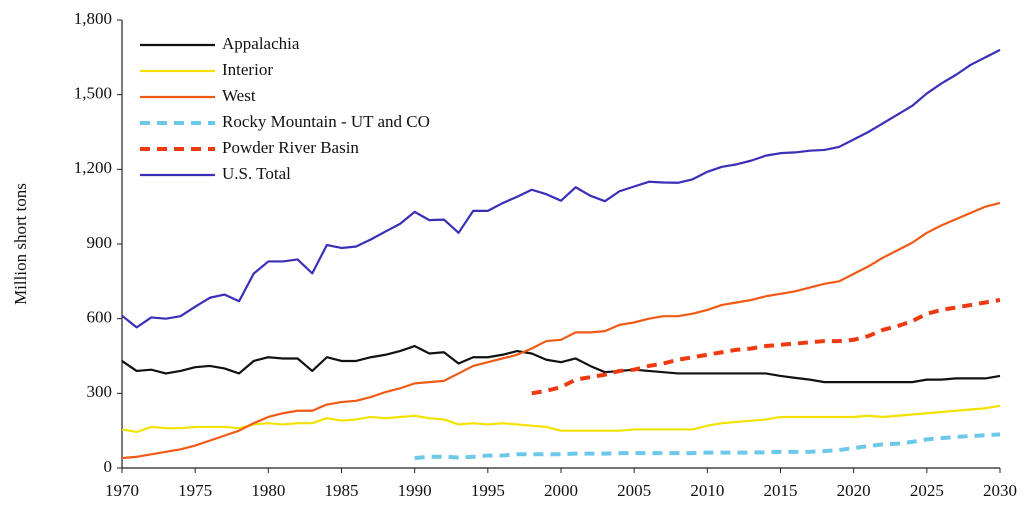 This screenshot has width=1024, height=513. I want to click on y-tick-label: 1,800, so click(93, 18).